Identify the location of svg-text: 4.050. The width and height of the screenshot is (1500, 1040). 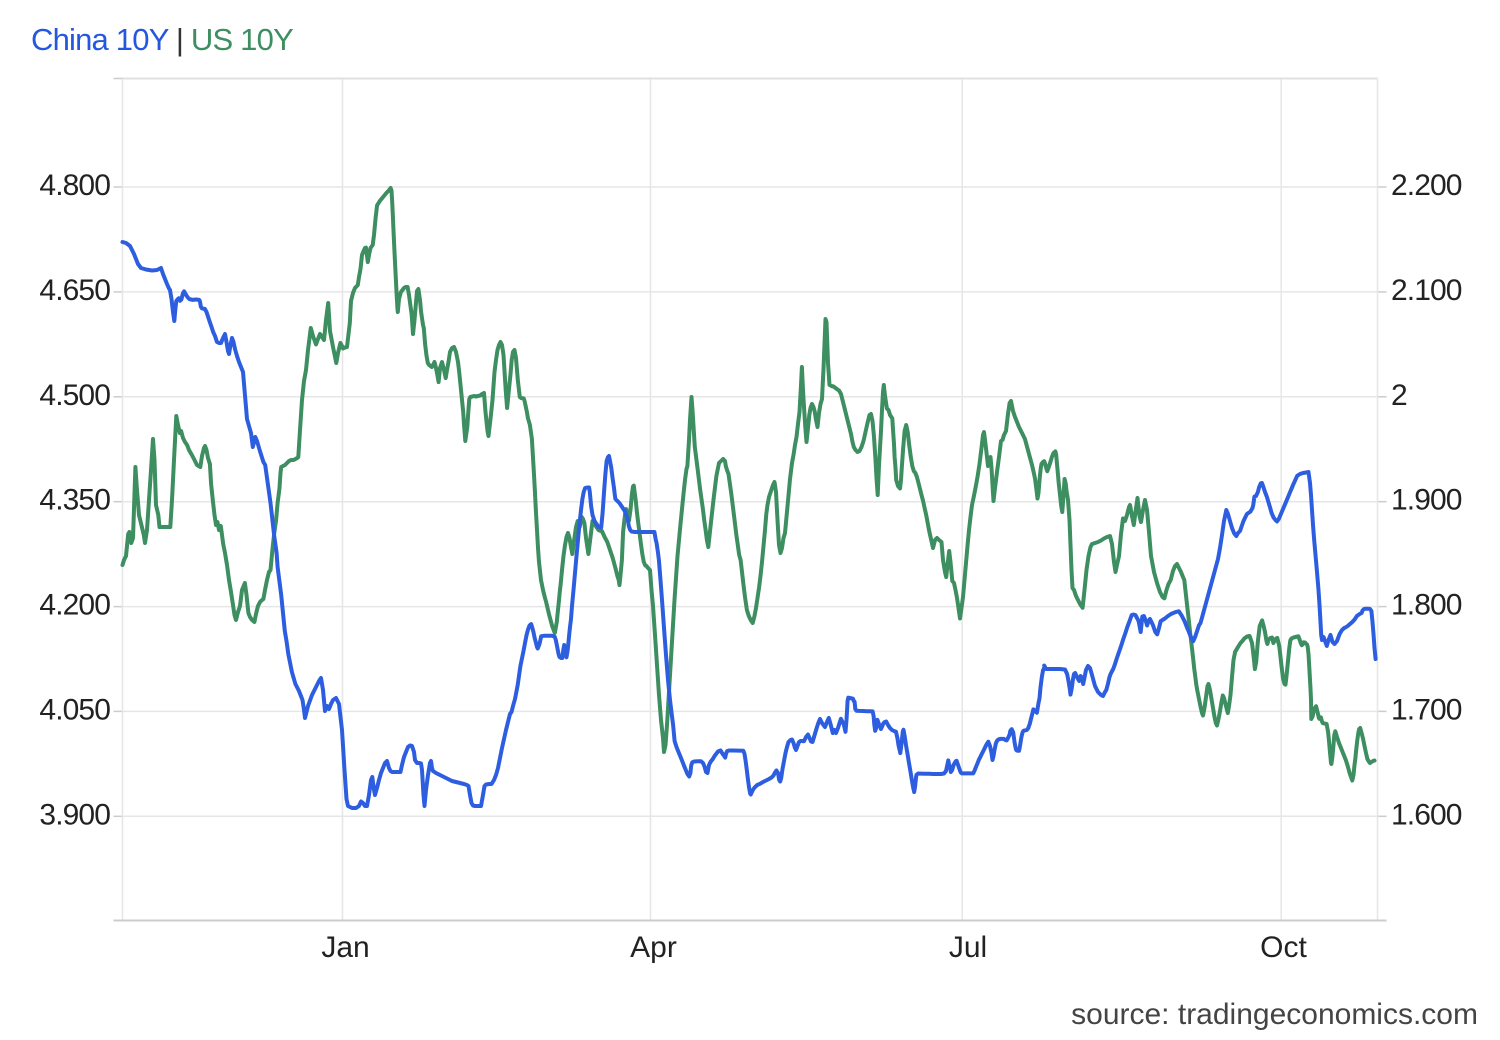
(74, 709).